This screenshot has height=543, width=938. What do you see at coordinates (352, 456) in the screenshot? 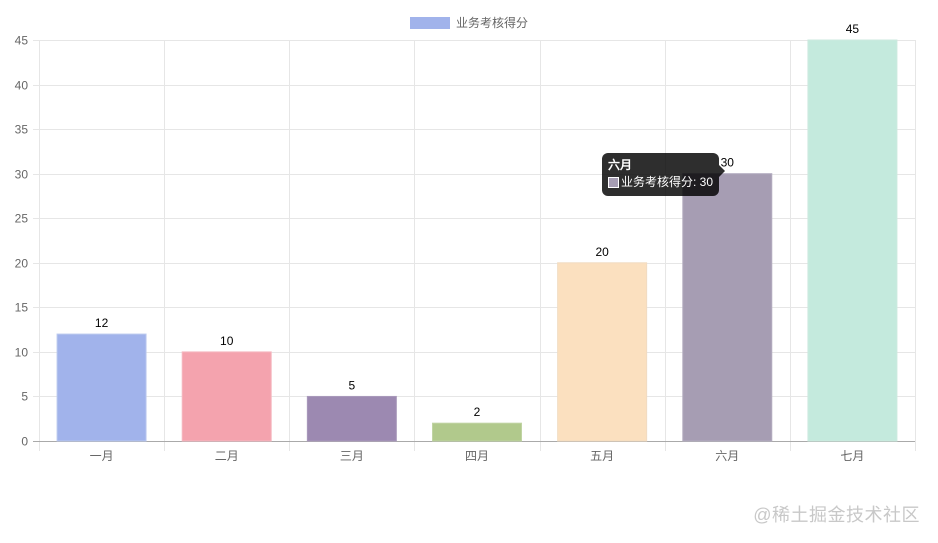
I see `x-tick-label: 三月` at bounding box center [352, 456].